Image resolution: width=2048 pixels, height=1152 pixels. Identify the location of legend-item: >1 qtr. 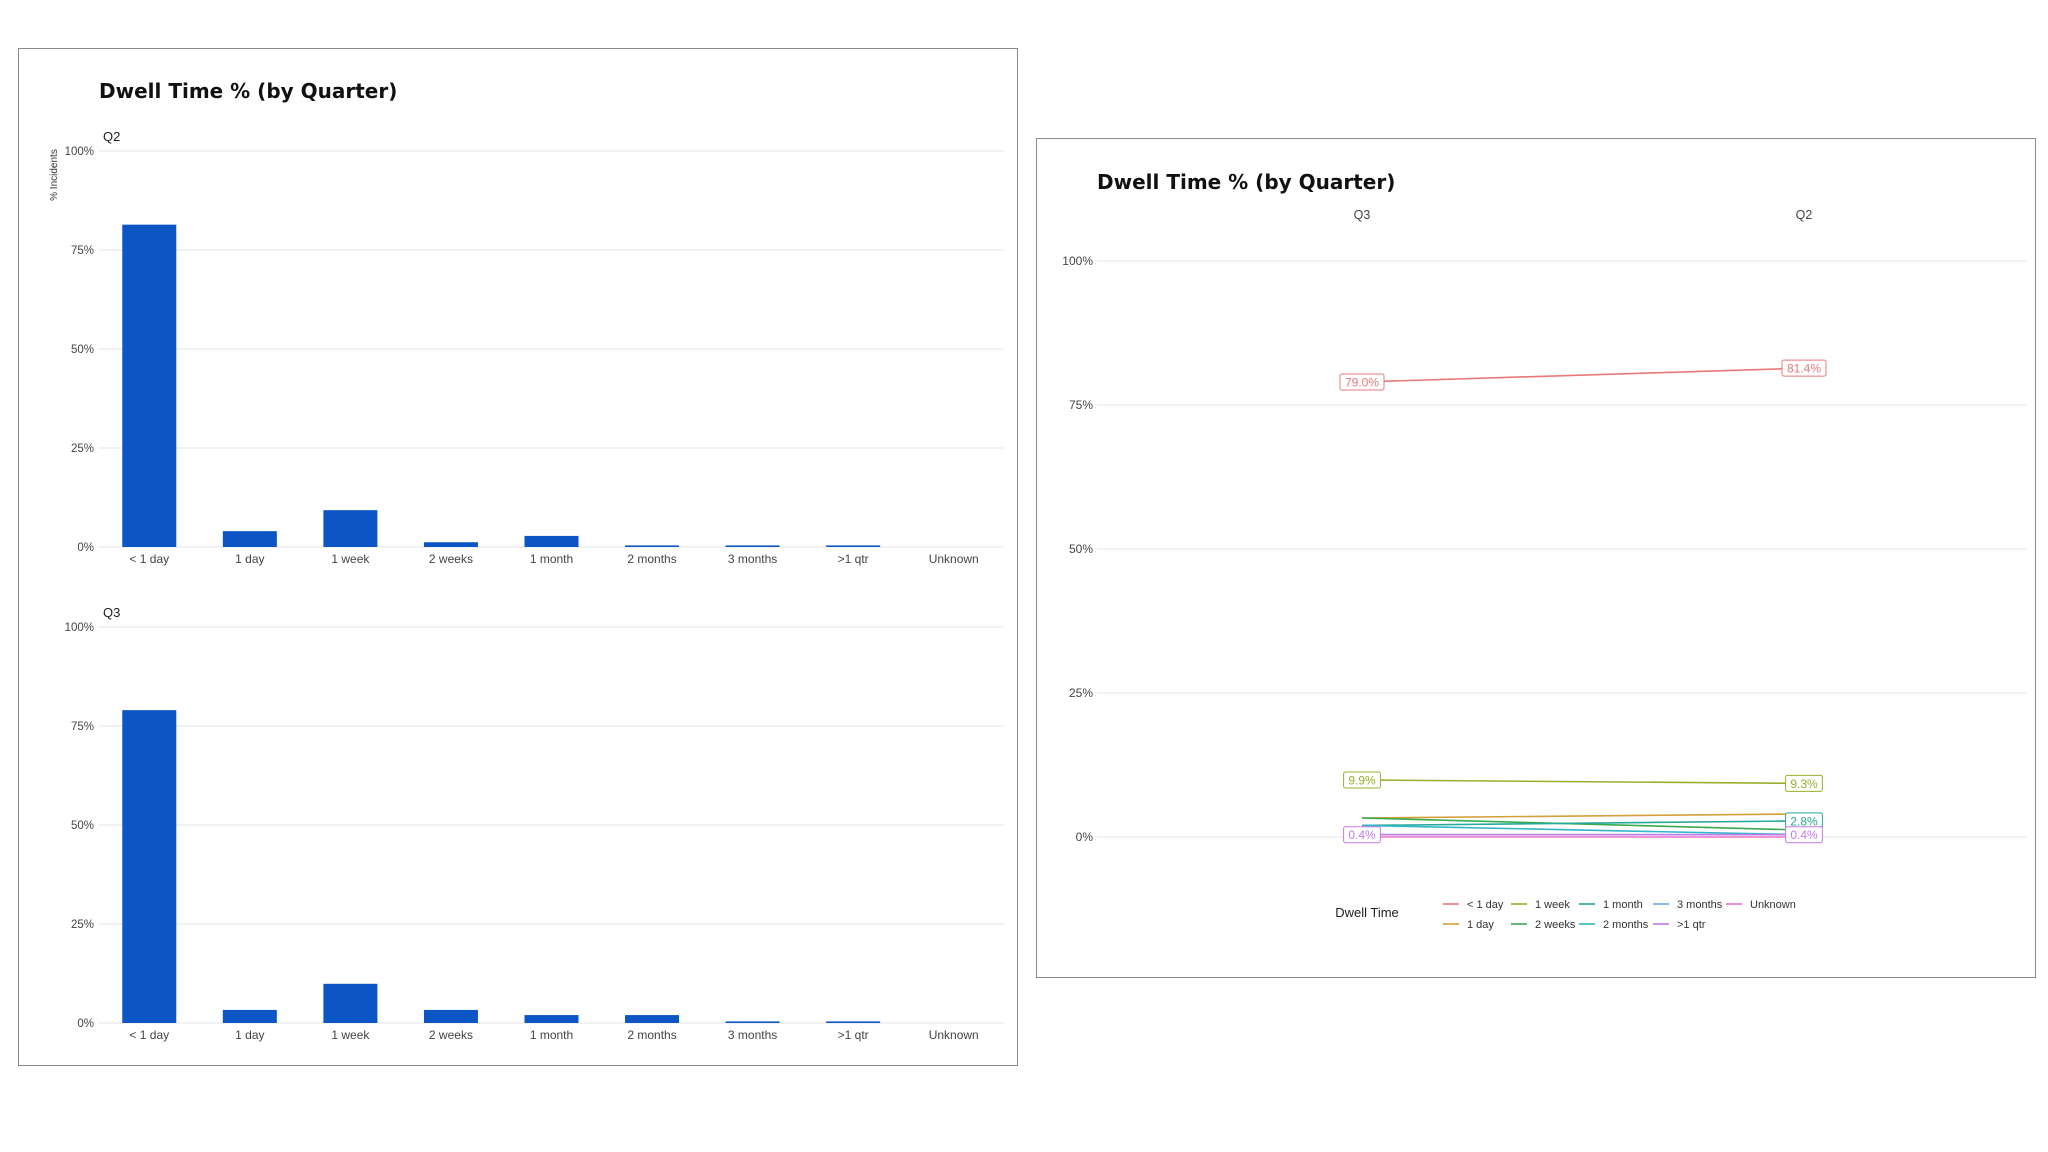
(1679, 925).